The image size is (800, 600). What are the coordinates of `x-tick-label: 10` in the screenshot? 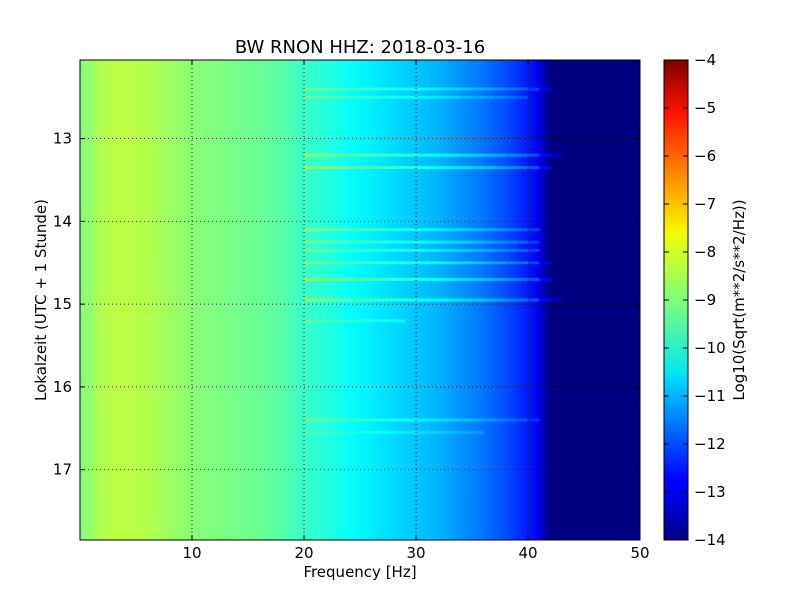 It's located at (191, 553).